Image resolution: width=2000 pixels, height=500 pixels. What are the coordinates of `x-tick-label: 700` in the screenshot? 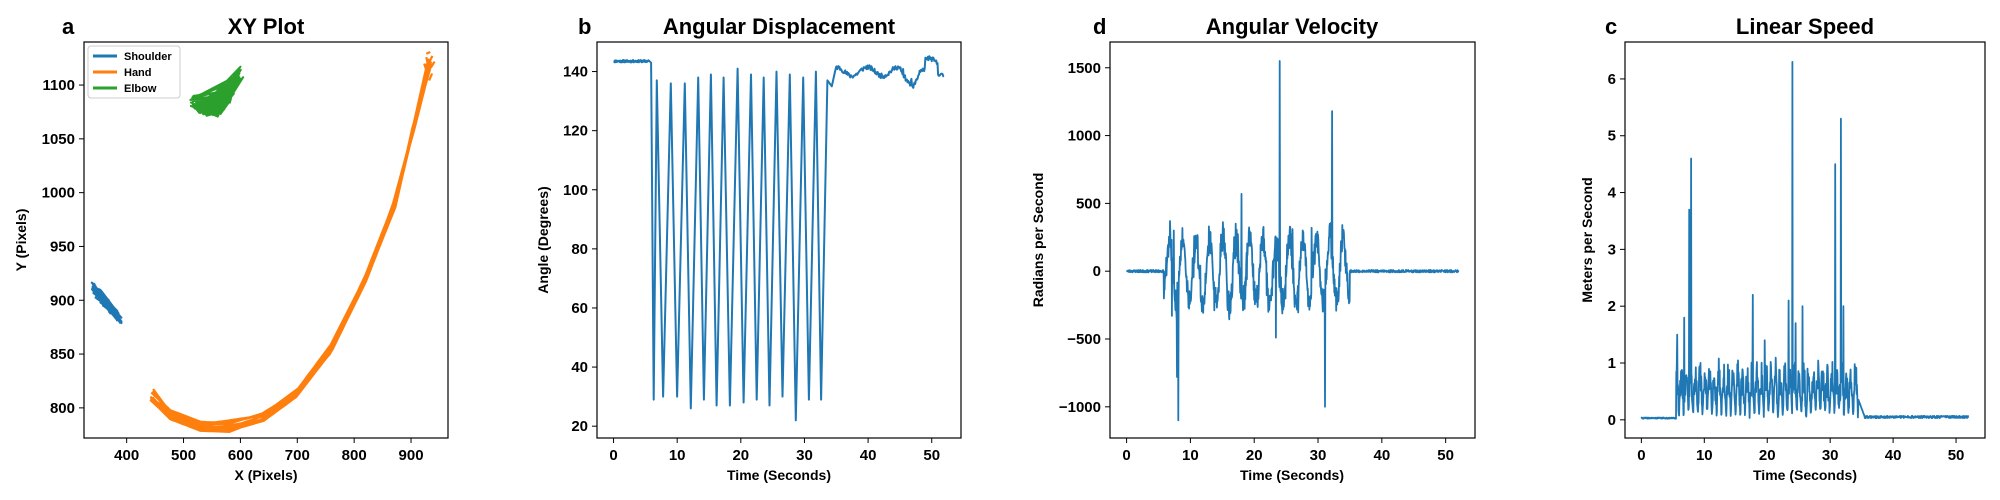 It's located at (297, 455).